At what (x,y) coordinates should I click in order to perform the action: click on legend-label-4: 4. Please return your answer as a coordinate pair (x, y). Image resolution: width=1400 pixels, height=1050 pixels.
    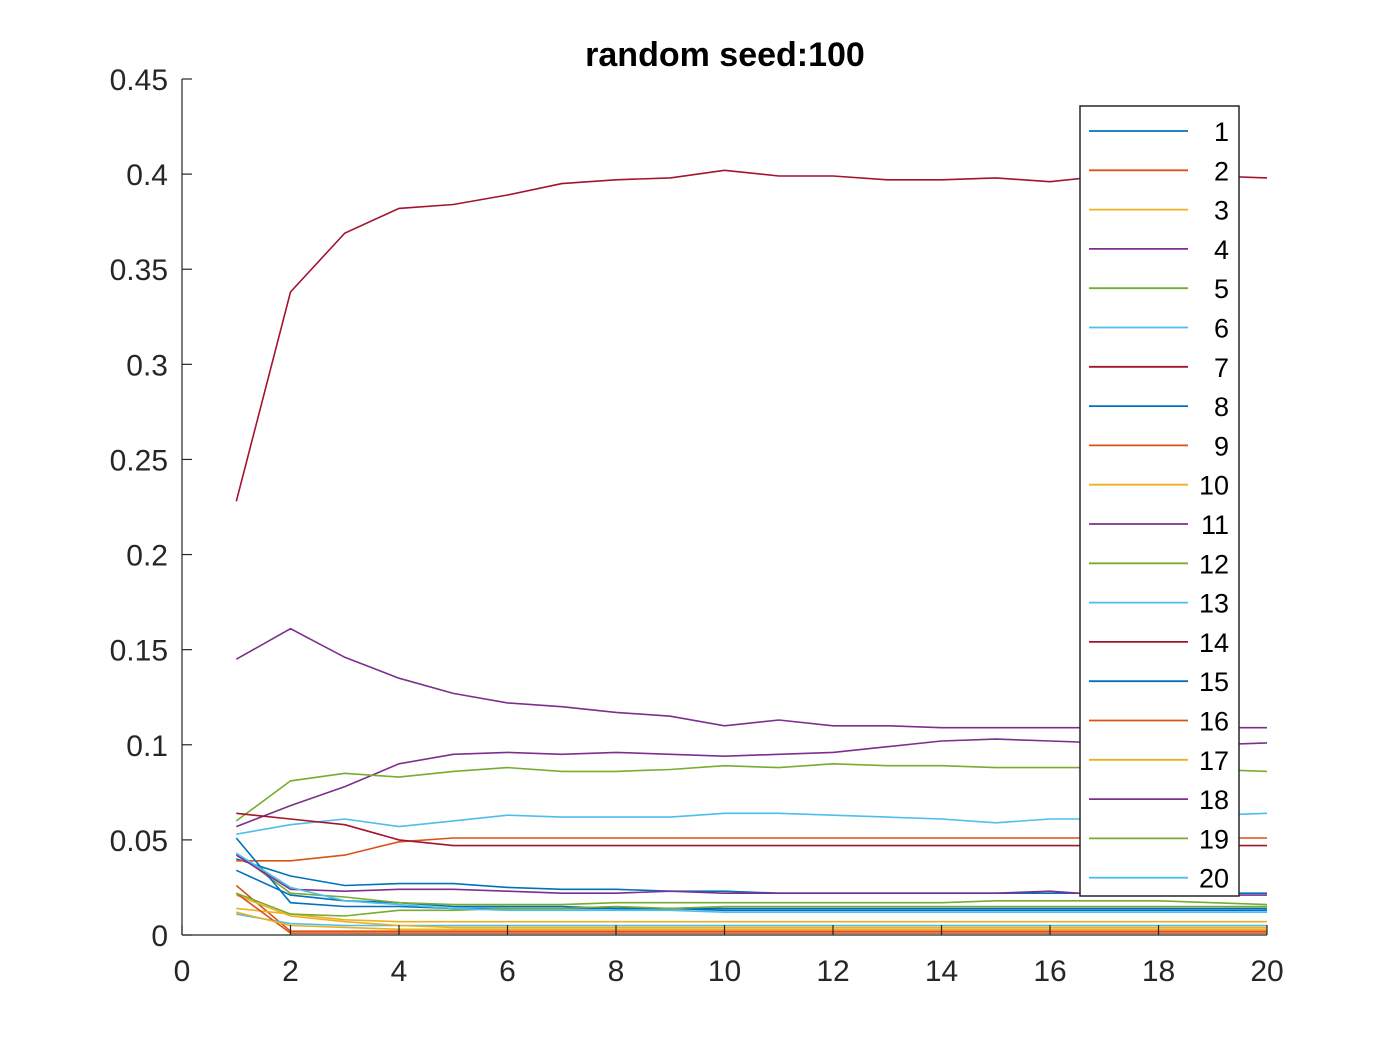
    Looking at the image, I should click on (1221, 250).